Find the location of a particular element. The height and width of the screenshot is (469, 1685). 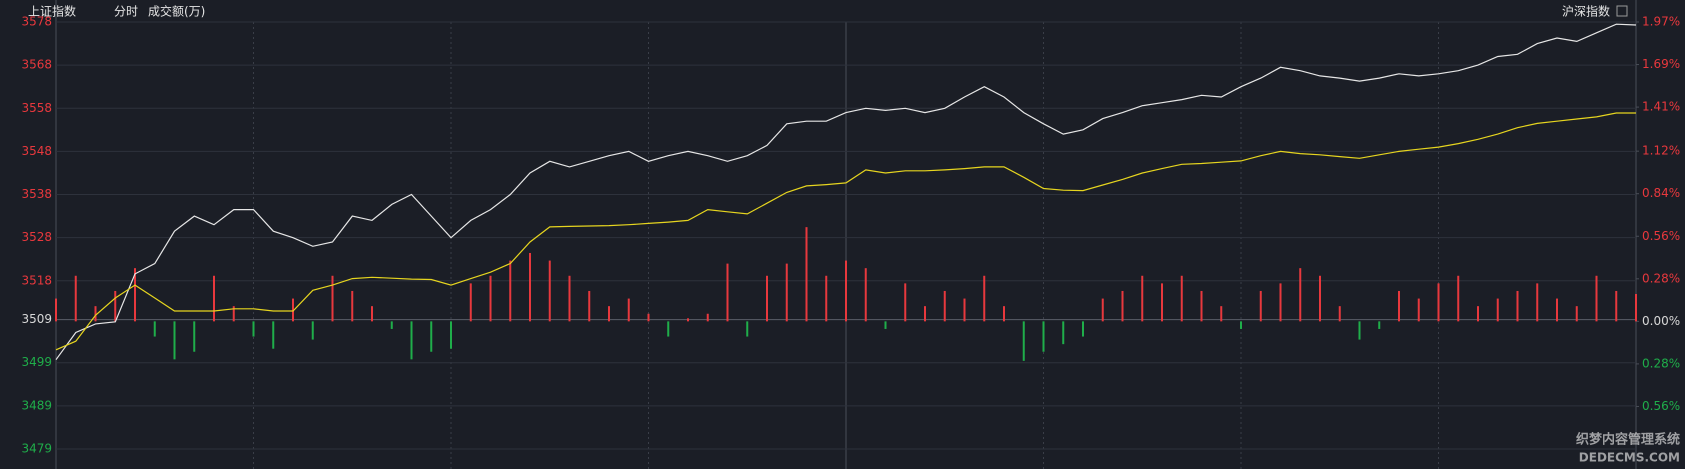

y2-tick-label: 1.41% is located at coordinates (1661, 107).